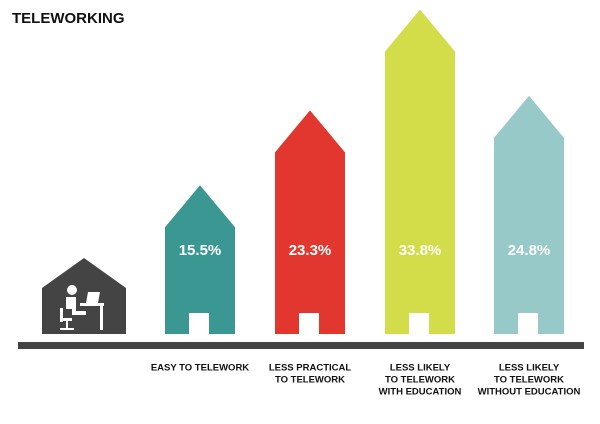  Describe the element at coordinates (68, 18) in the screenshot. I see `chart-title: TELEWORKING` at that location.